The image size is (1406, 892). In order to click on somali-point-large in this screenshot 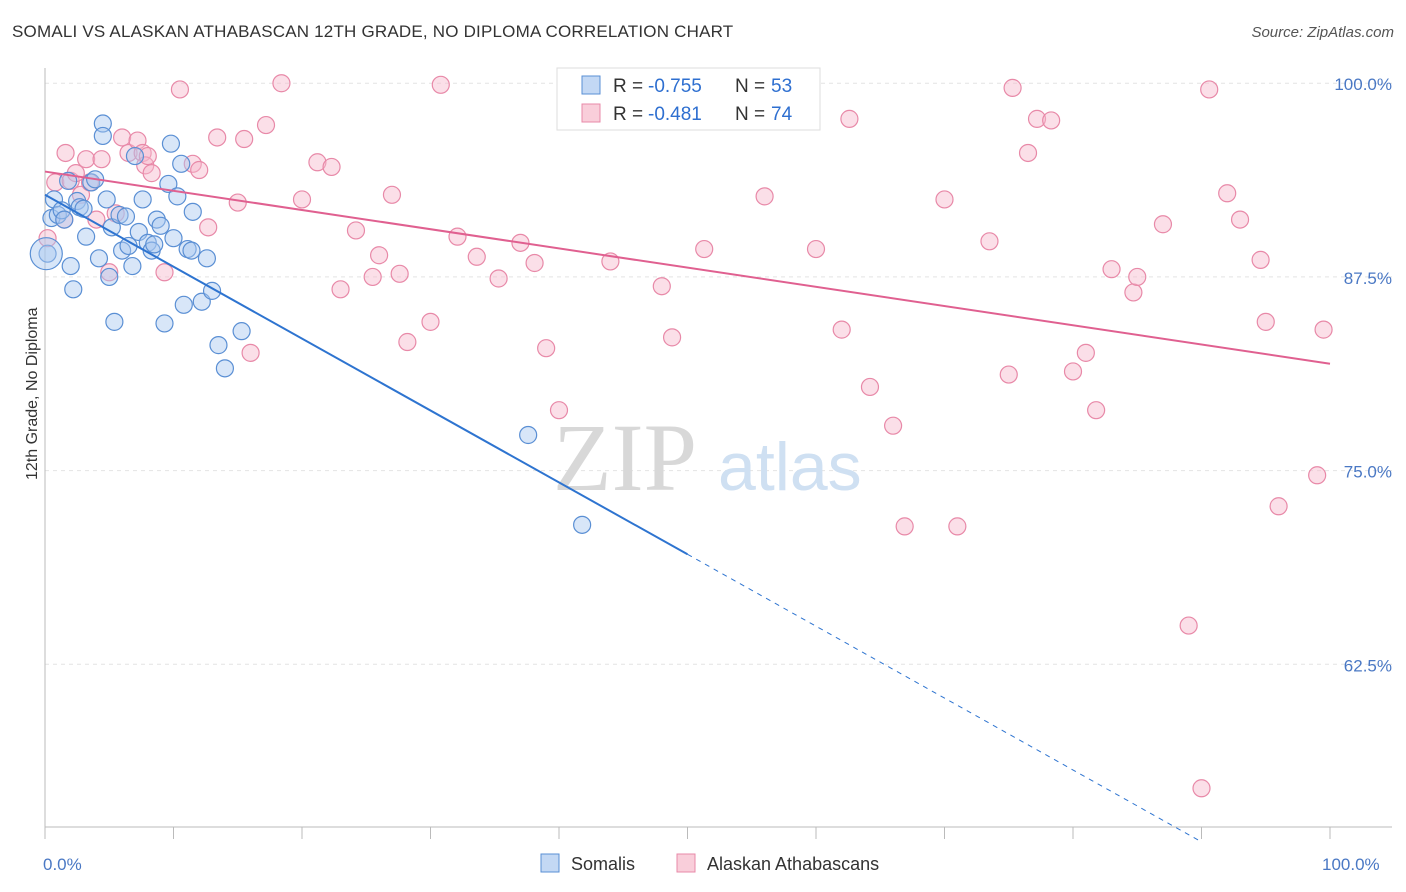, I will do `click(46, 254)`.